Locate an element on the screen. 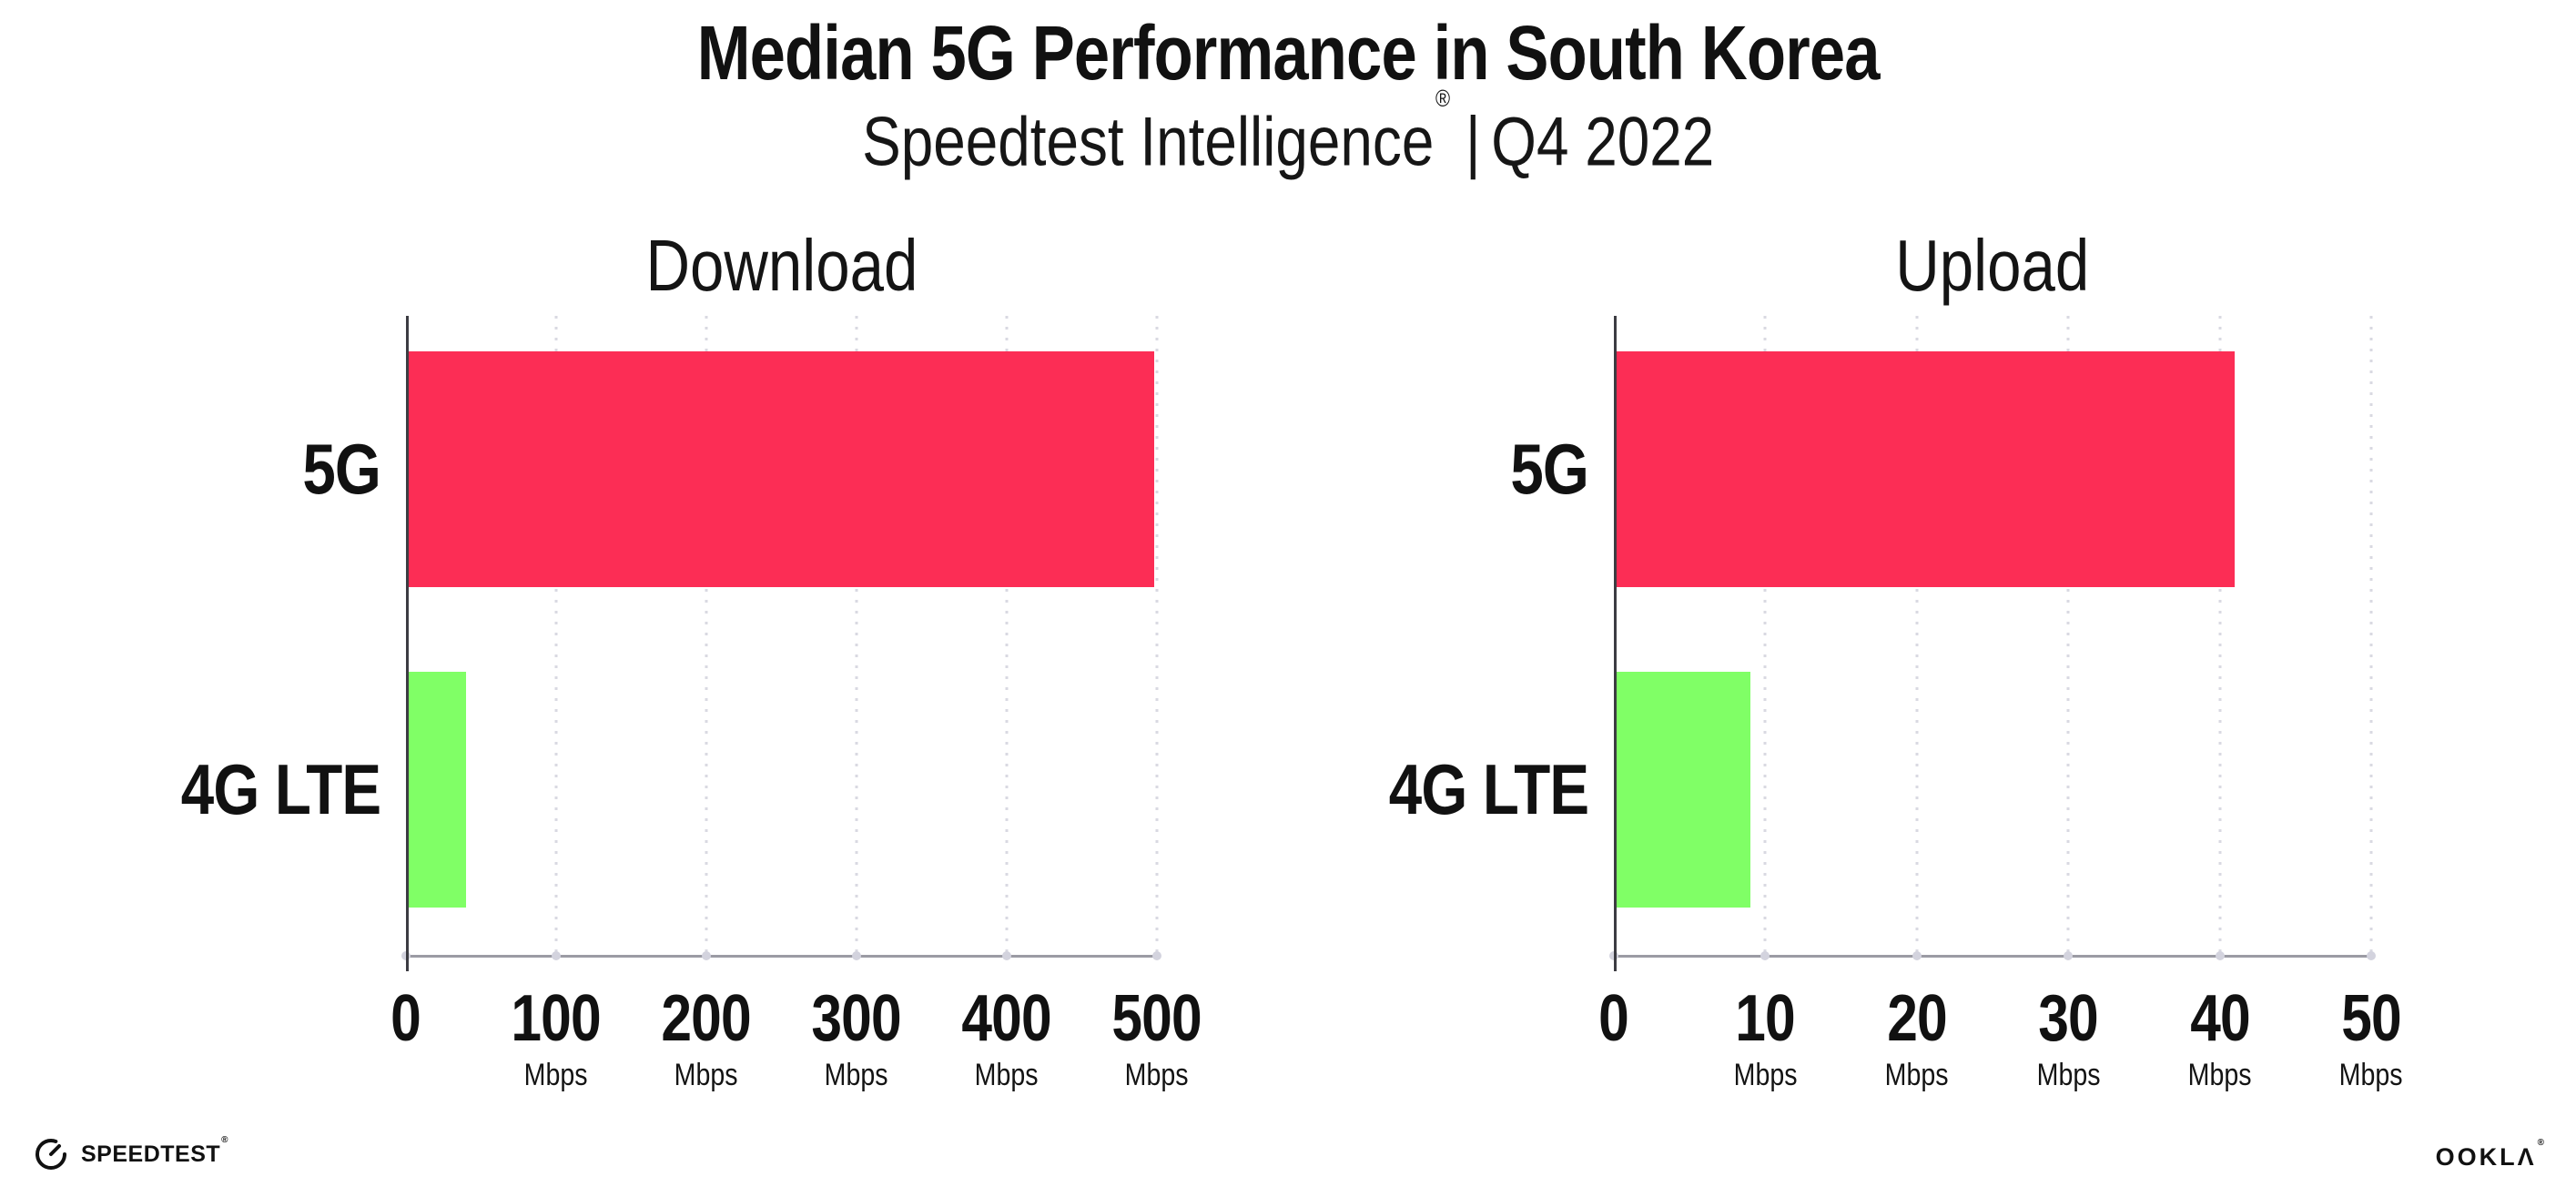 The height and width of the screenshot is (1197, 2576). tick-500: 500 Mbps is located at coordinates (1156, 1037).